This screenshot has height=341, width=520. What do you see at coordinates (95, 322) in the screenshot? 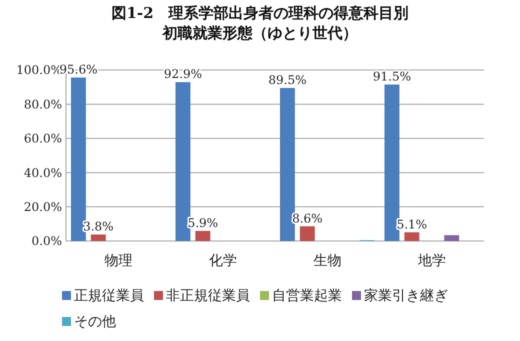
I see `legend-label: その他` at bounding box center [95, 322].